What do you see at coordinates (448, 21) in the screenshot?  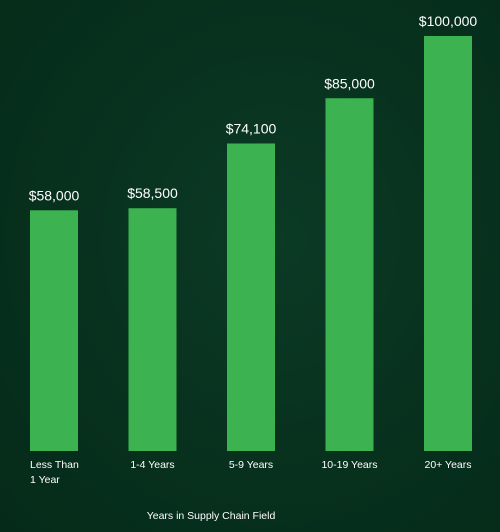 I see `value-label-5: $100,000` at bounding box center [448, 21].